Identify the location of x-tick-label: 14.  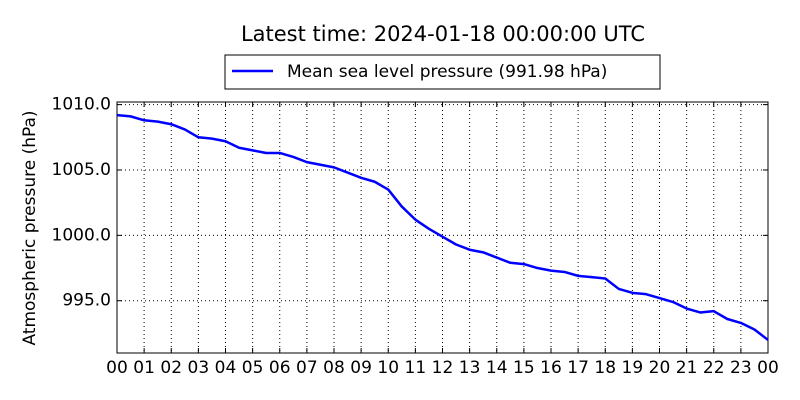
(497, 368).